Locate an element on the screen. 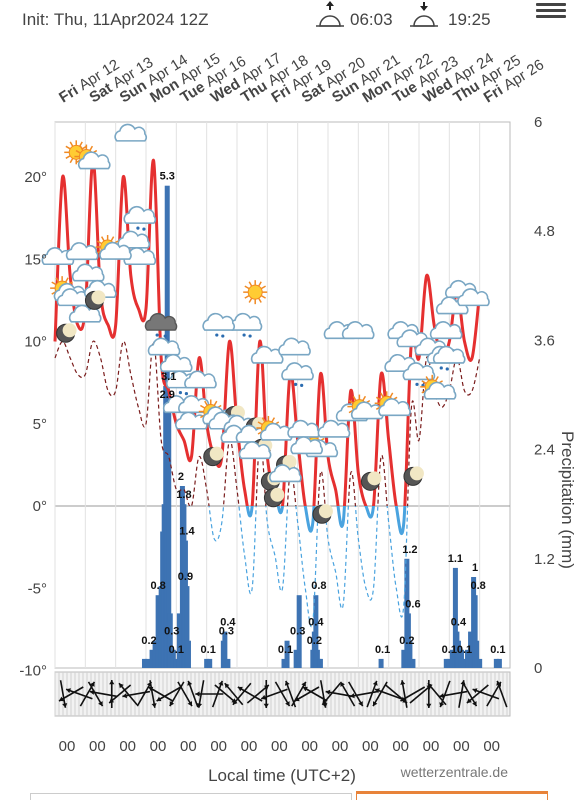  moon-light is located at coordinates (416, 473).